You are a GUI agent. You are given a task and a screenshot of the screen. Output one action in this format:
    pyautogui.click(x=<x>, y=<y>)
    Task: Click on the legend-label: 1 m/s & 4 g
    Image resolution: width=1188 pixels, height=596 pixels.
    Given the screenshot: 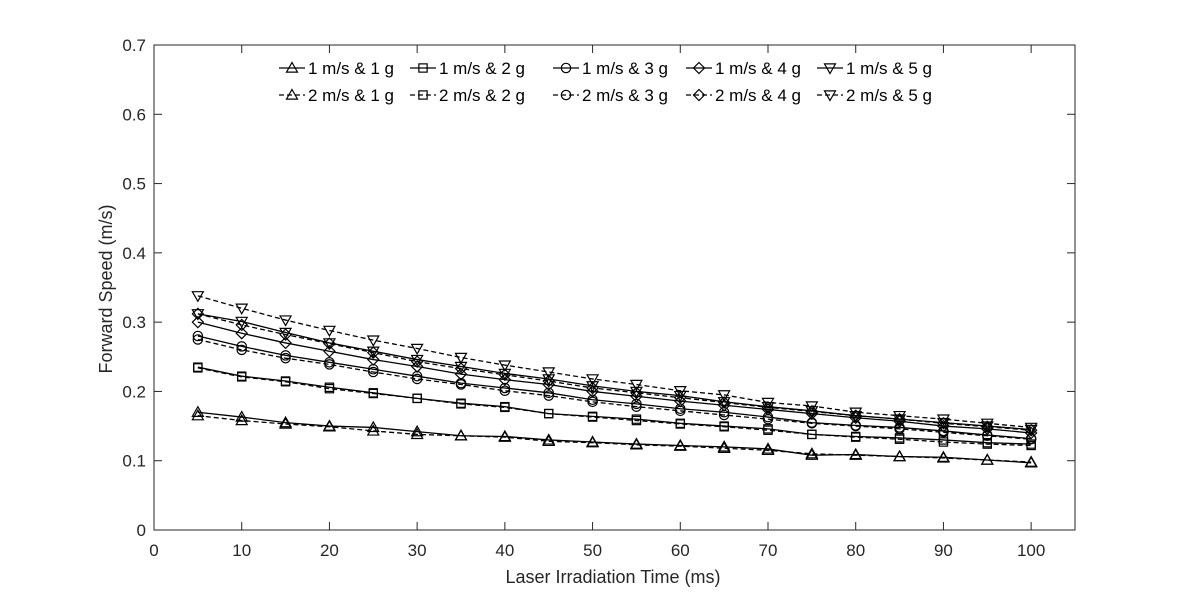 What is the action you would take?
    pyautogui.click(x=758, y=68)
    